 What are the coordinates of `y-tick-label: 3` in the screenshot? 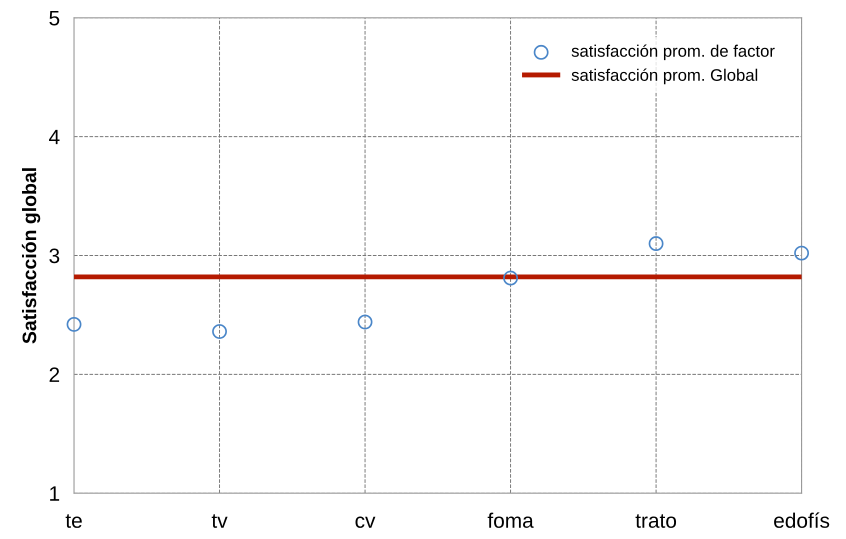 It's located at (54, 256).